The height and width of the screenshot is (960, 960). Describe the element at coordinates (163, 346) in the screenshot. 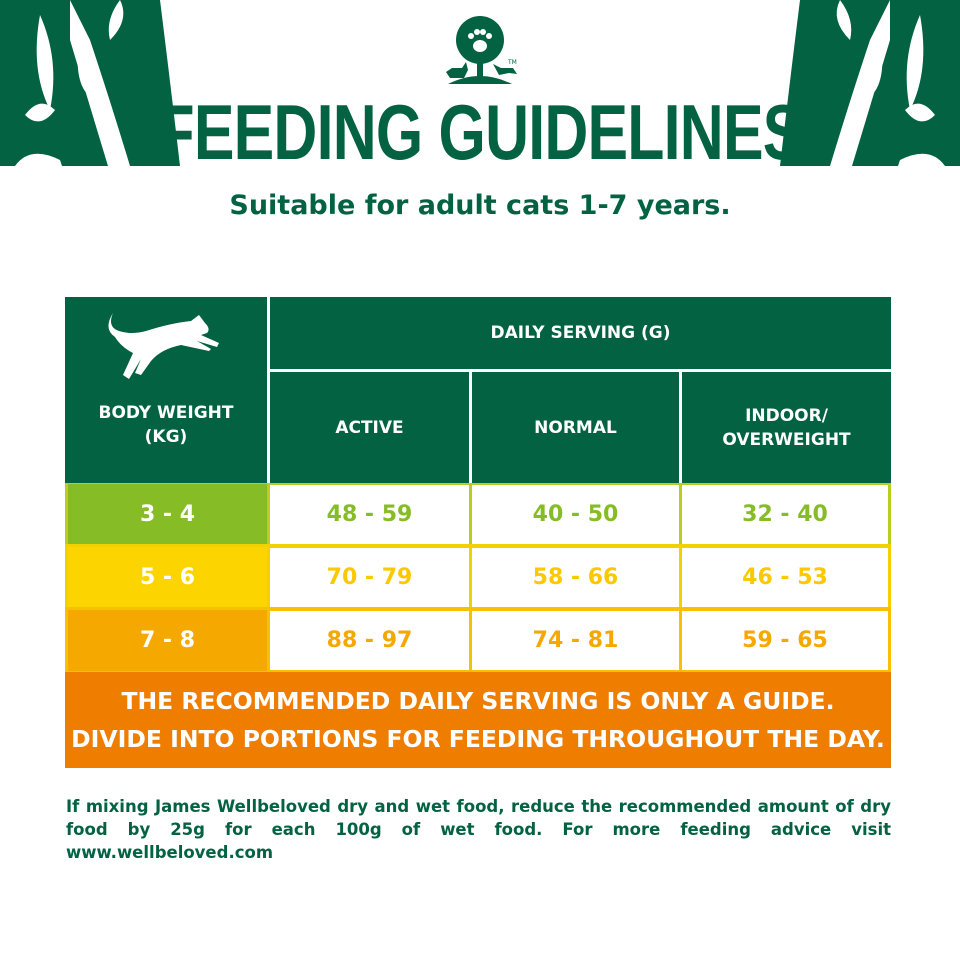

I see `leaping-cat-icon` at that location.